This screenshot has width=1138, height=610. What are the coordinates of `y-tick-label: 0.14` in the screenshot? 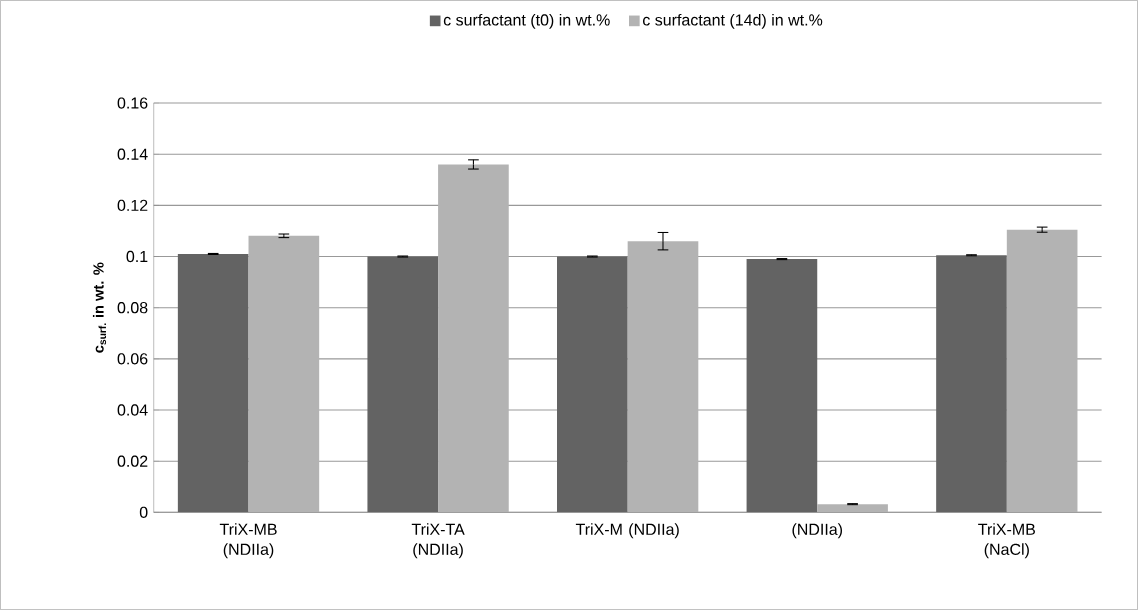 It's located at (132, 154).